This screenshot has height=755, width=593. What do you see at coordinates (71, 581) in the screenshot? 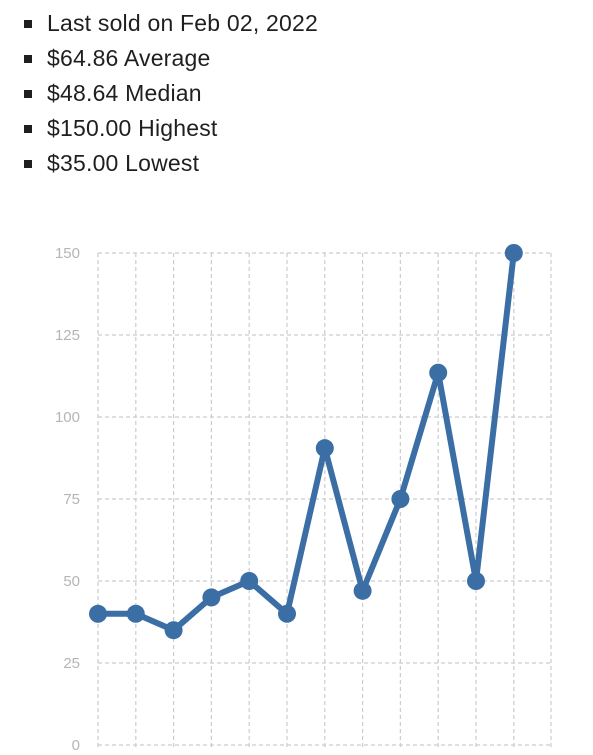
I see `y-tick-label: 50` at bounding box center [71, 581].